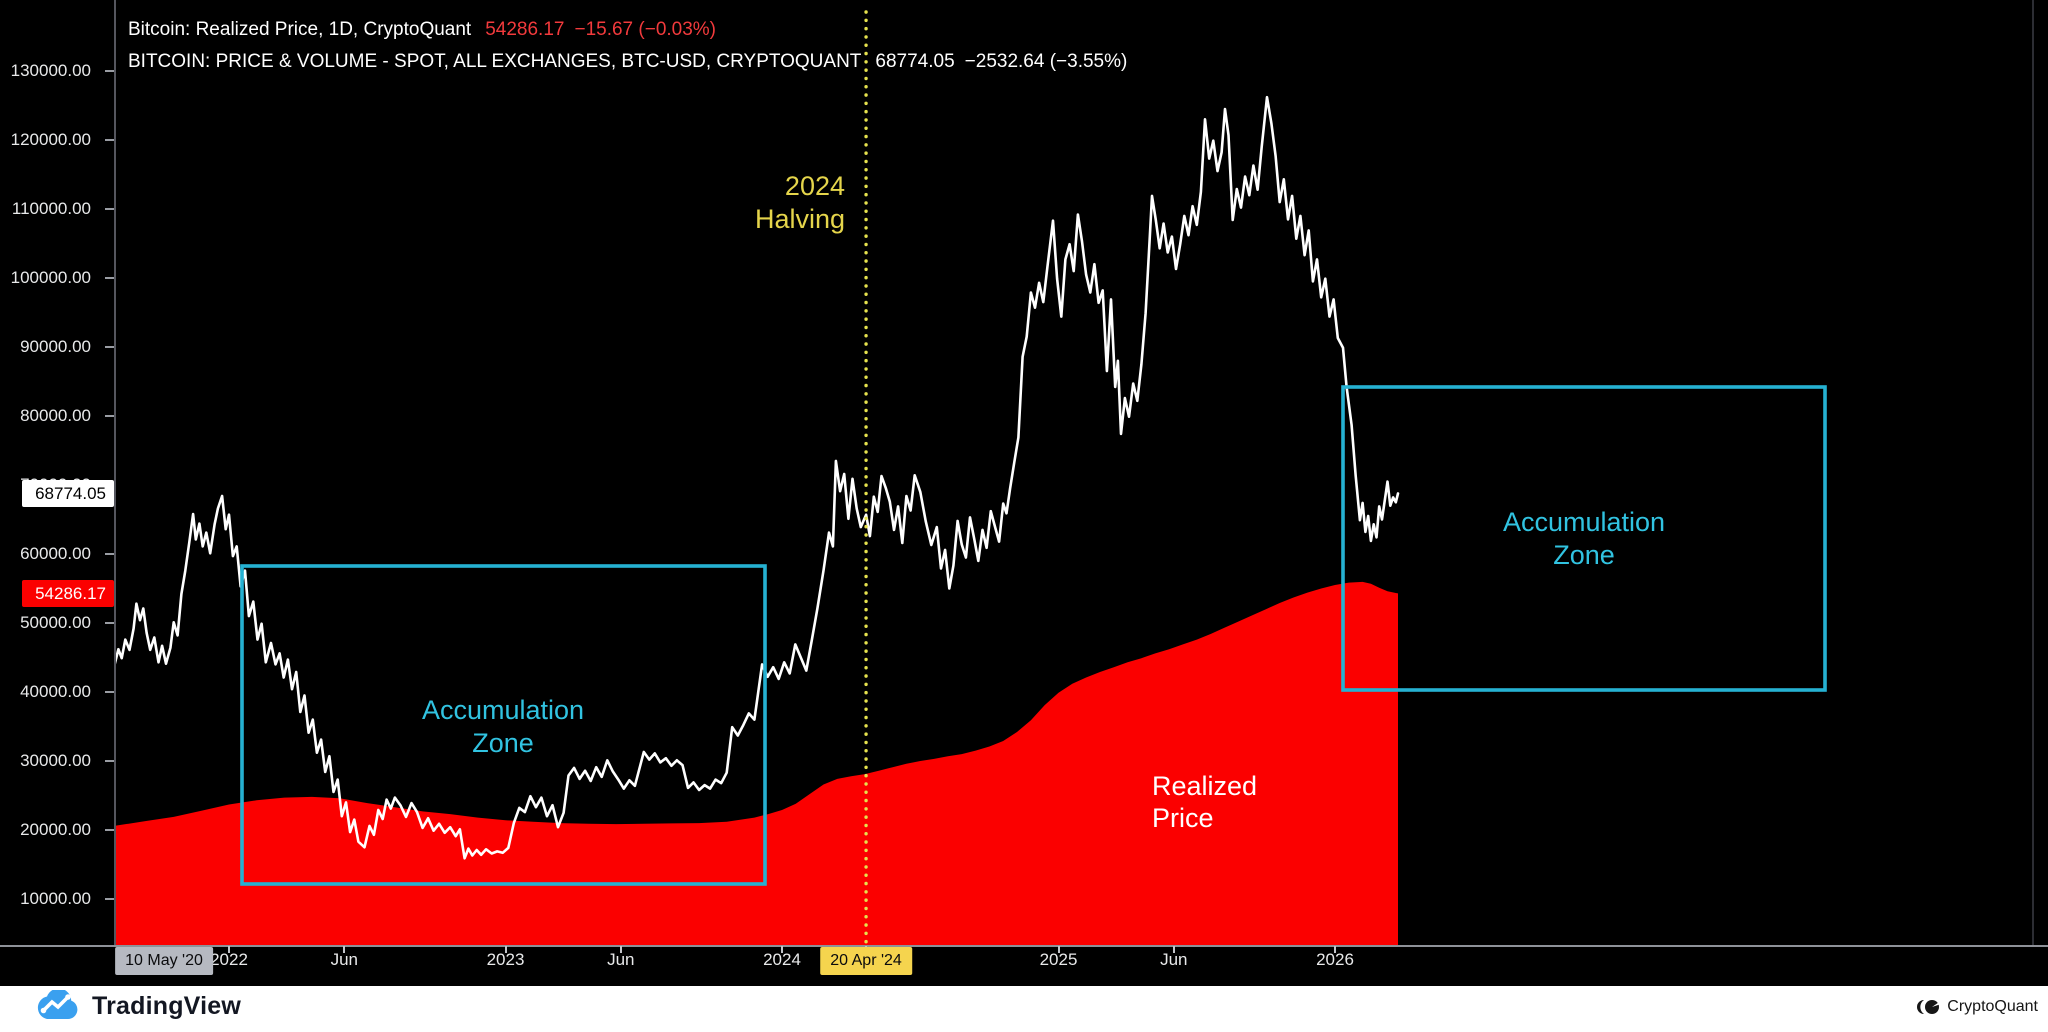  I want to click on price-scale-label: 60000.00, so click(55, 553).